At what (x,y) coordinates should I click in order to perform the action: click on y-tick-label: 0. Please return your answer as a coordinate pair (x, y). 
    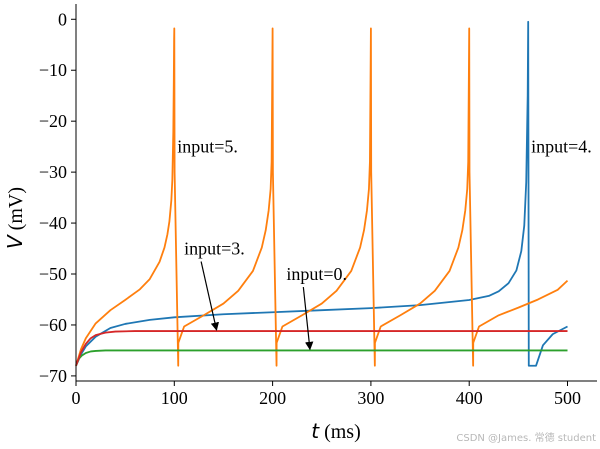
    Looking at the image, I should click on (62, 19).